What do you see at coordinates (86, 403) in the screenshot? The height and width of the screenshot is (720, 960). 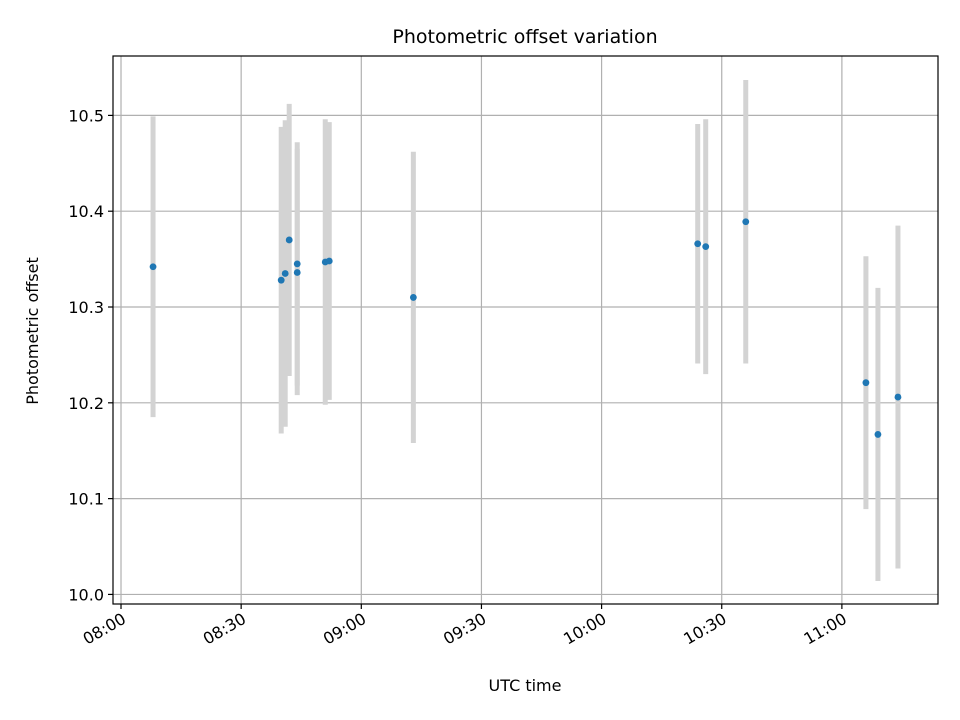 I see `y-tick-label: 10.2` at bounding box center [86, 403].